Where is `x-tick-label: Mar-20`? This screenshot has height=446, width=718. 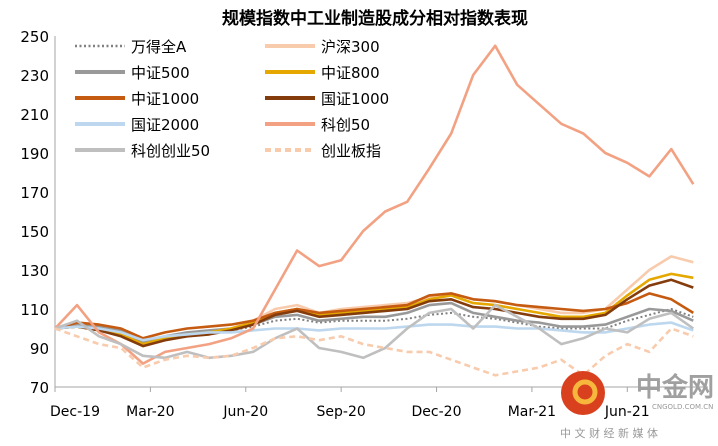 x-tick-label: Mar-20 is located at coordinates (150, 412).